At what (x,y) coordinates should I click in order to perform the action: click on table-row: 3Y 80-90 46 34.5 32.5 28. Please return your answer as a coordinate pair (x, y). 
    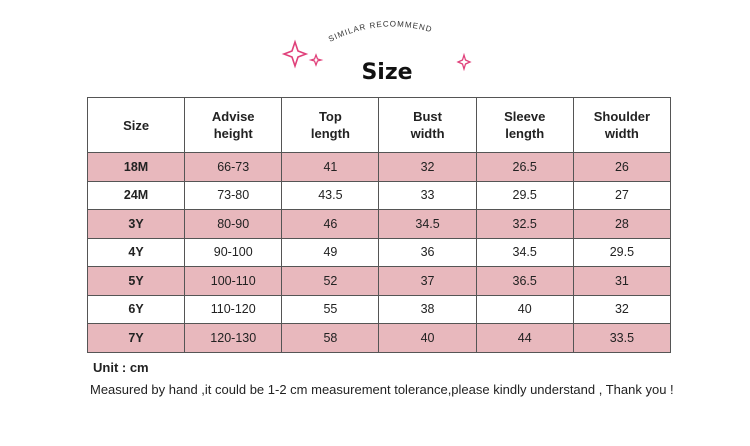
    Looking at the image, I should click on (379, 224).